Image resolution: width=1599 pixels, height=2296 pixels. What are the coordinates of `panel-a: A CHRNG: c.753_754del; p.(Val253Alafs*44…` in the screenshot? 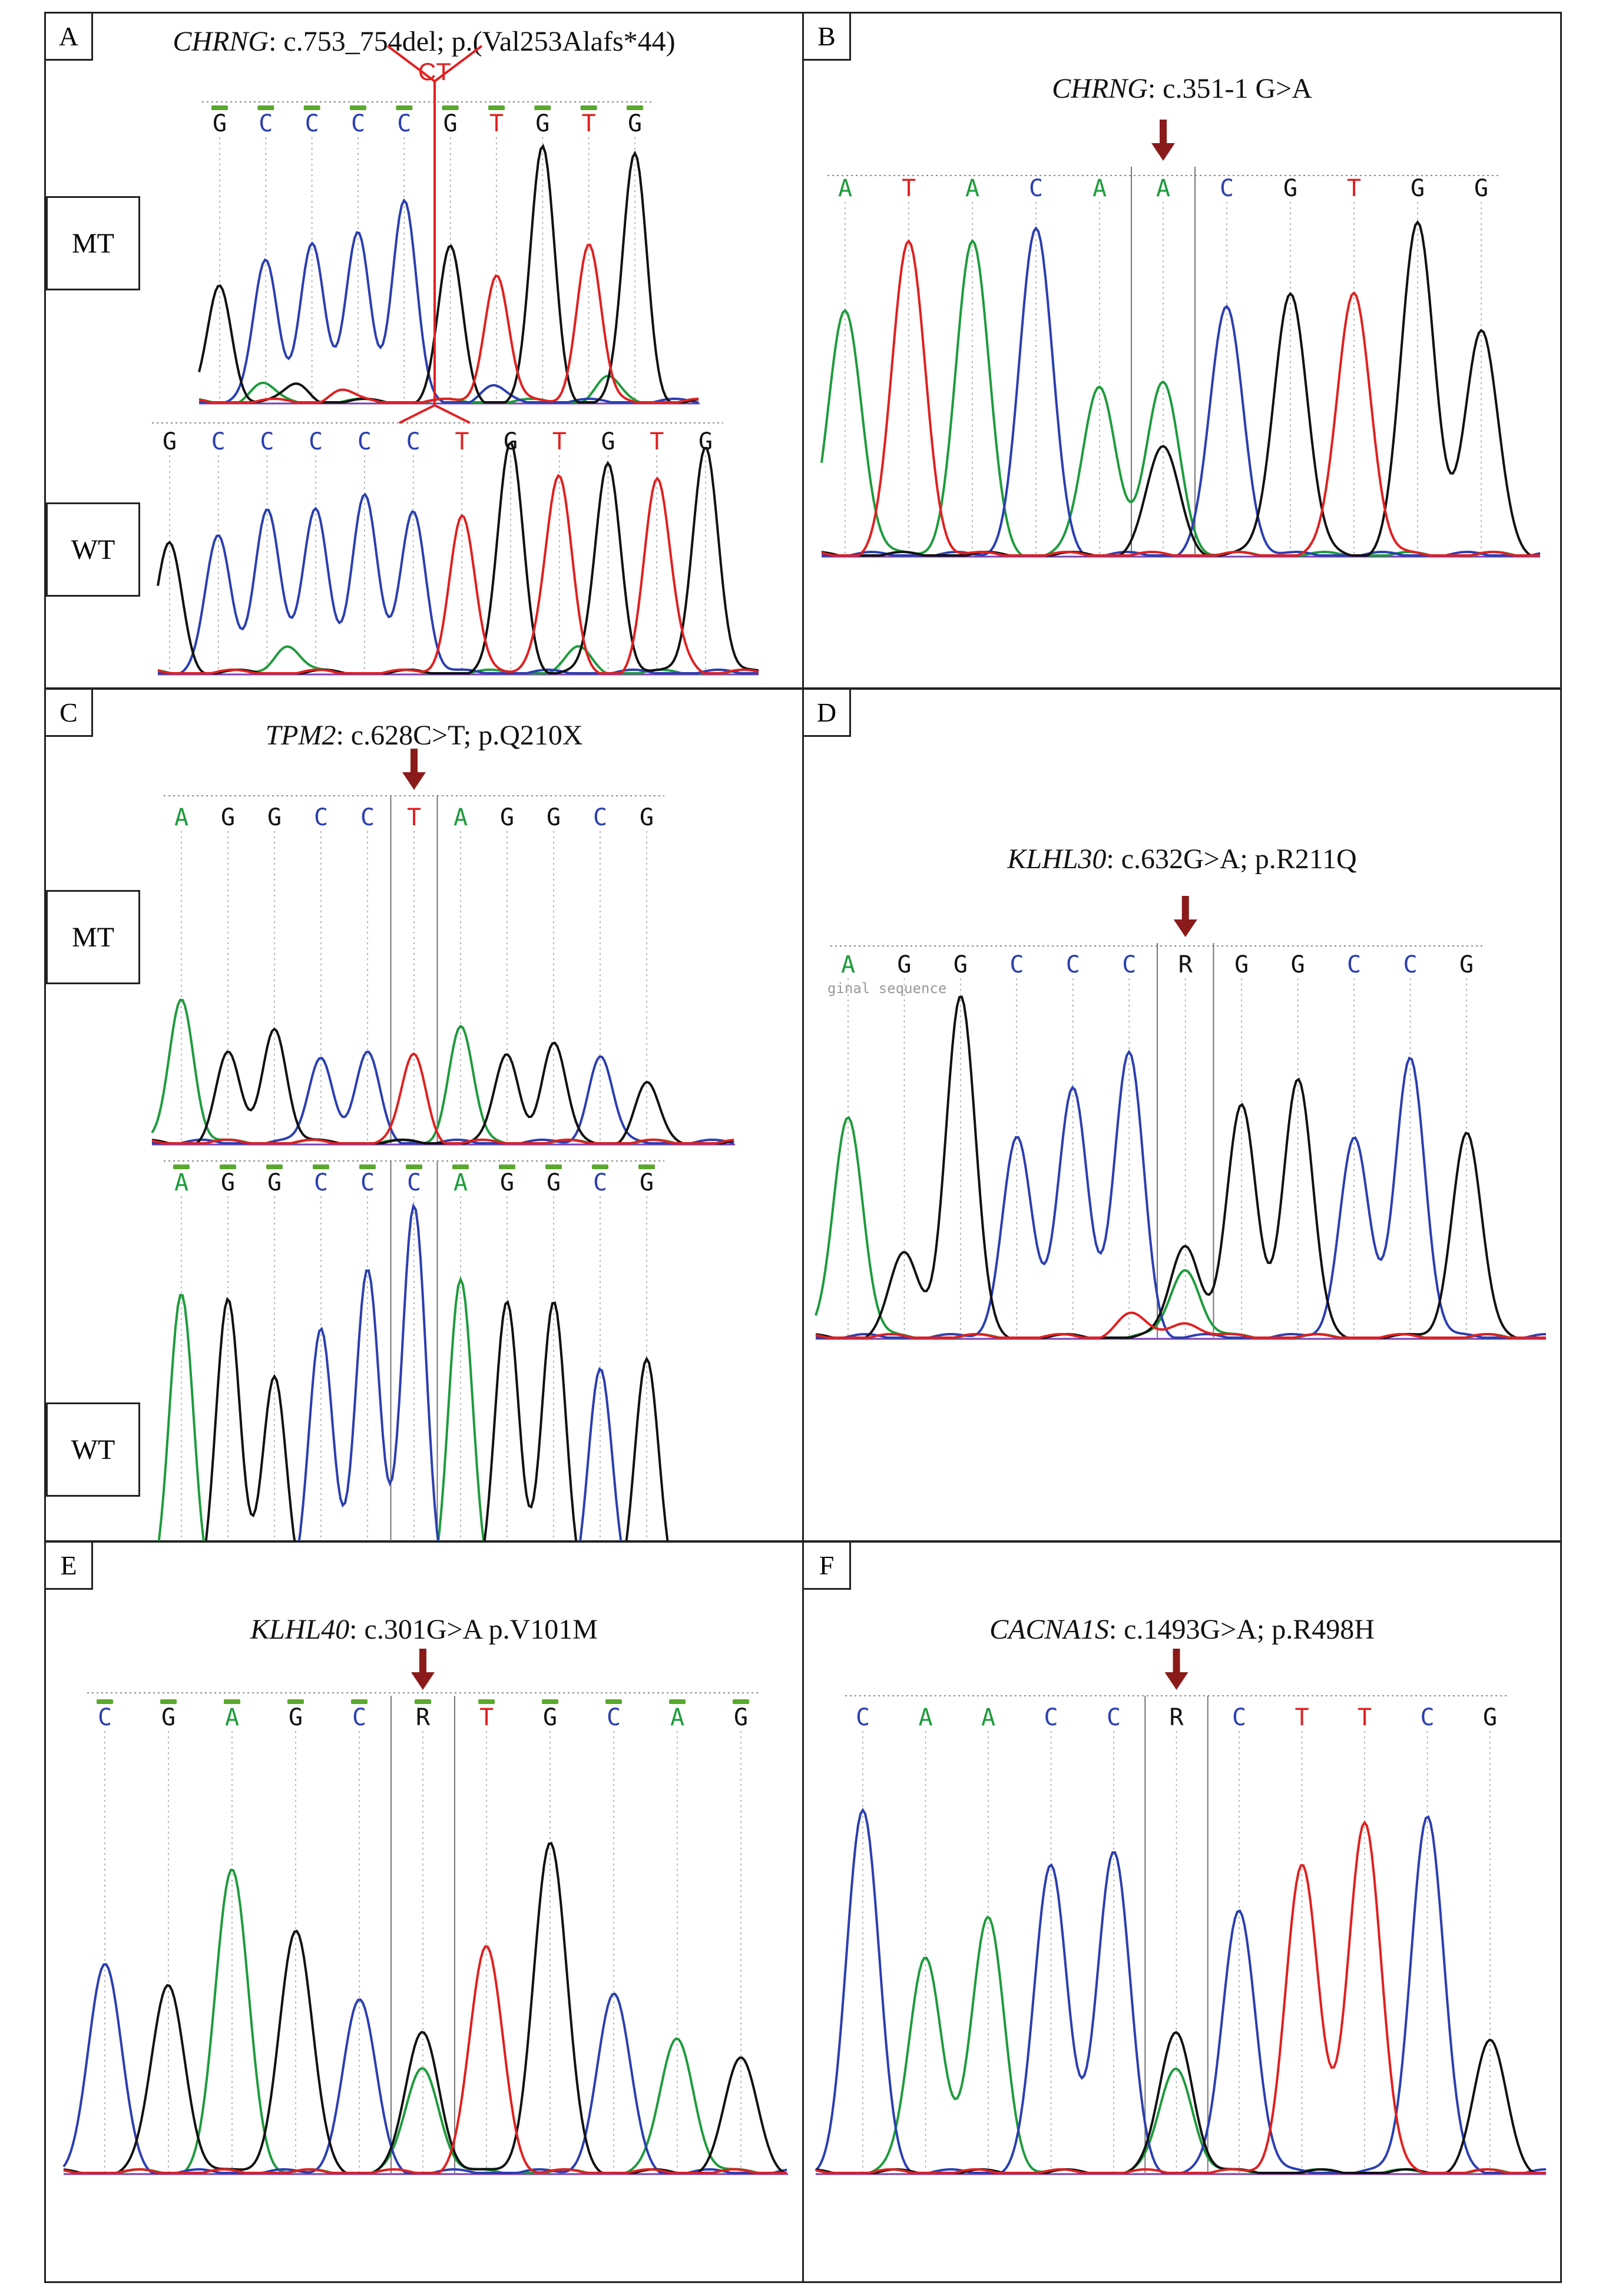 It's located at (424, 350).